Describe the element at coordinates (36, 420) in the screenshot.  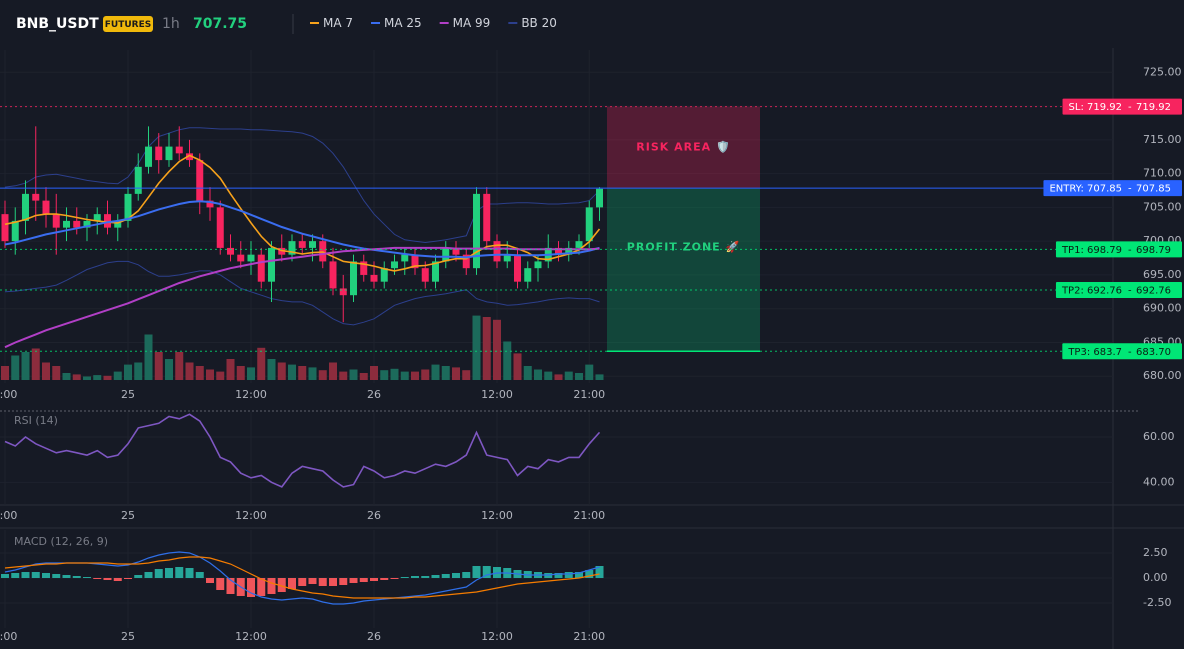
I see `rsi-title: RSI (14)` at that location.